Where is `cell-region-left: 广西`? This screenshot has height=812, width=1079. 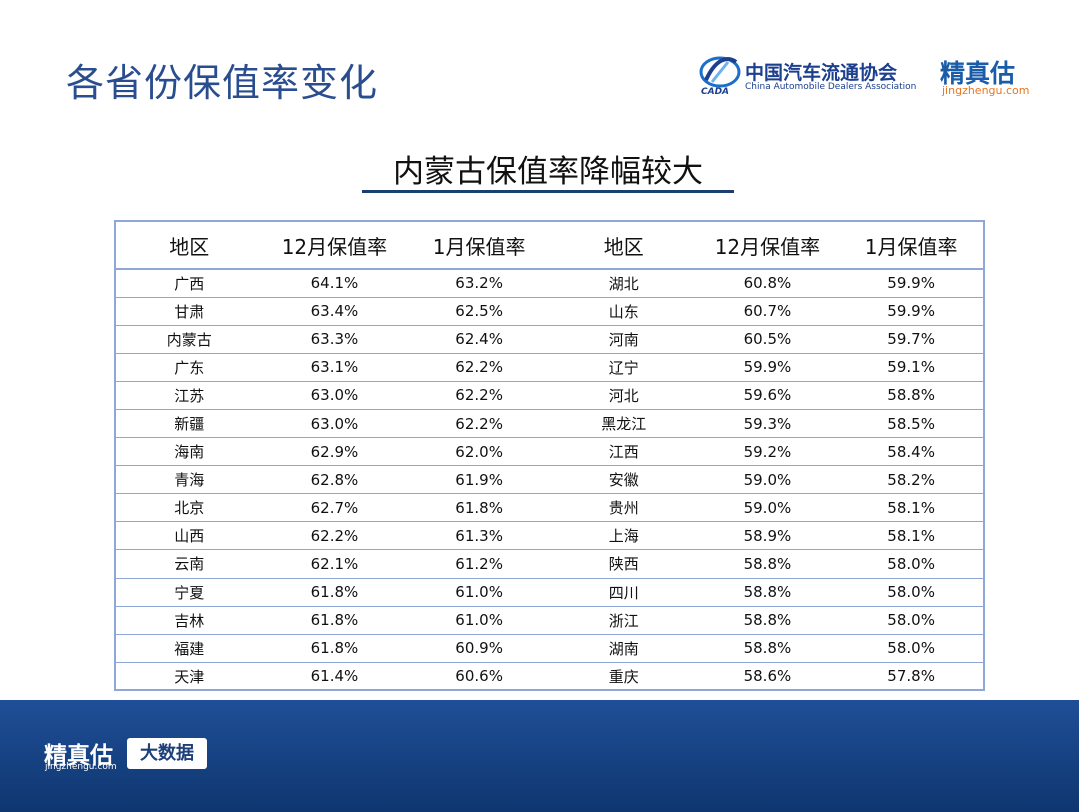 cell-region-left: 广西 is located at coordinates (188, 283).